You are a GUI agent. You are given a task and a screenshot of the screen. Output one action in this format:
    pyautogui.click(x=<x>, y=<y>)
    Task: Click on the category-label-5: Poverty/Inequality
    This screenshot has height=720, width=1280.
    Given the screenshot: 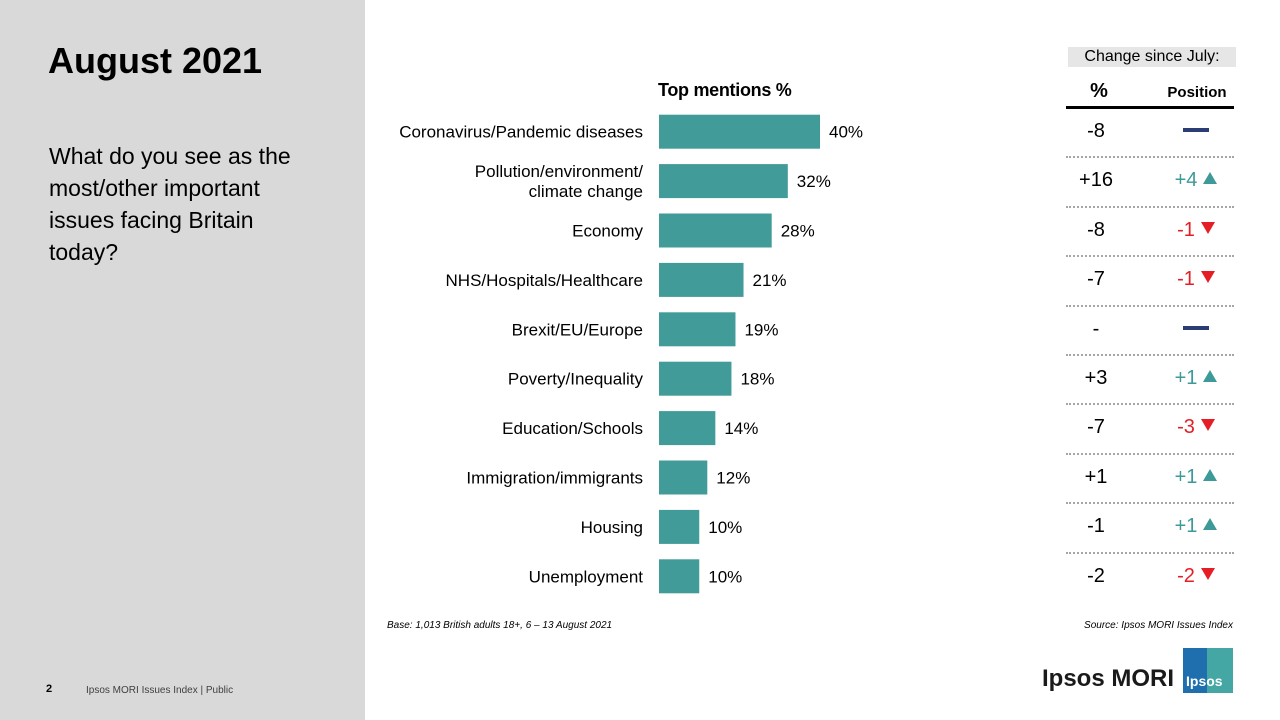 What is the action you would take?
    pyautogui.click(x=576, y=379)
    